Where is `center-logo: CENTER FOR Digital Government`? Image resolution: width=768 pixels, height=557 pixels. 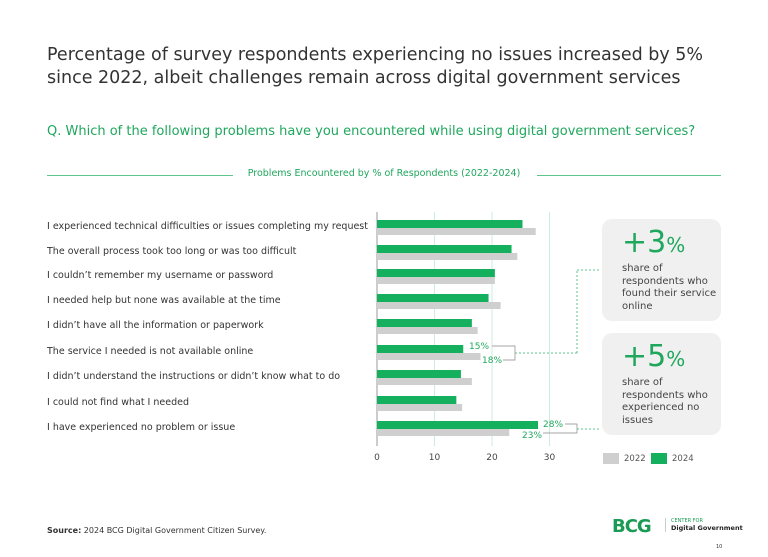
center-logo: CENTER FOR Digital Government is located at coordinates (704, 525).